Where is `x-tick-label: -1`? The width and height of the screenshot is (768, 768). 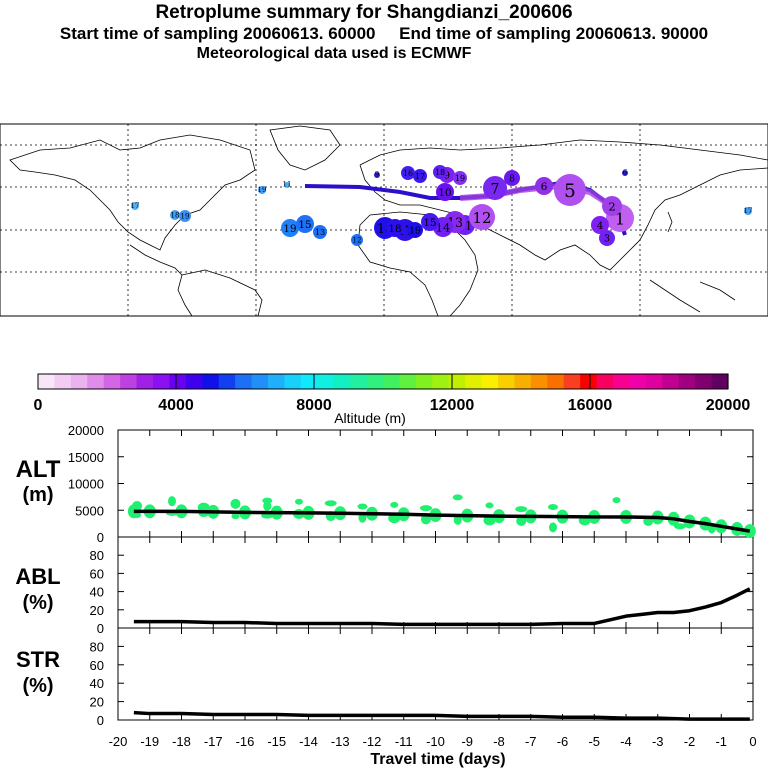 x-tick-label: -1 is located at coordinates (721, 741).